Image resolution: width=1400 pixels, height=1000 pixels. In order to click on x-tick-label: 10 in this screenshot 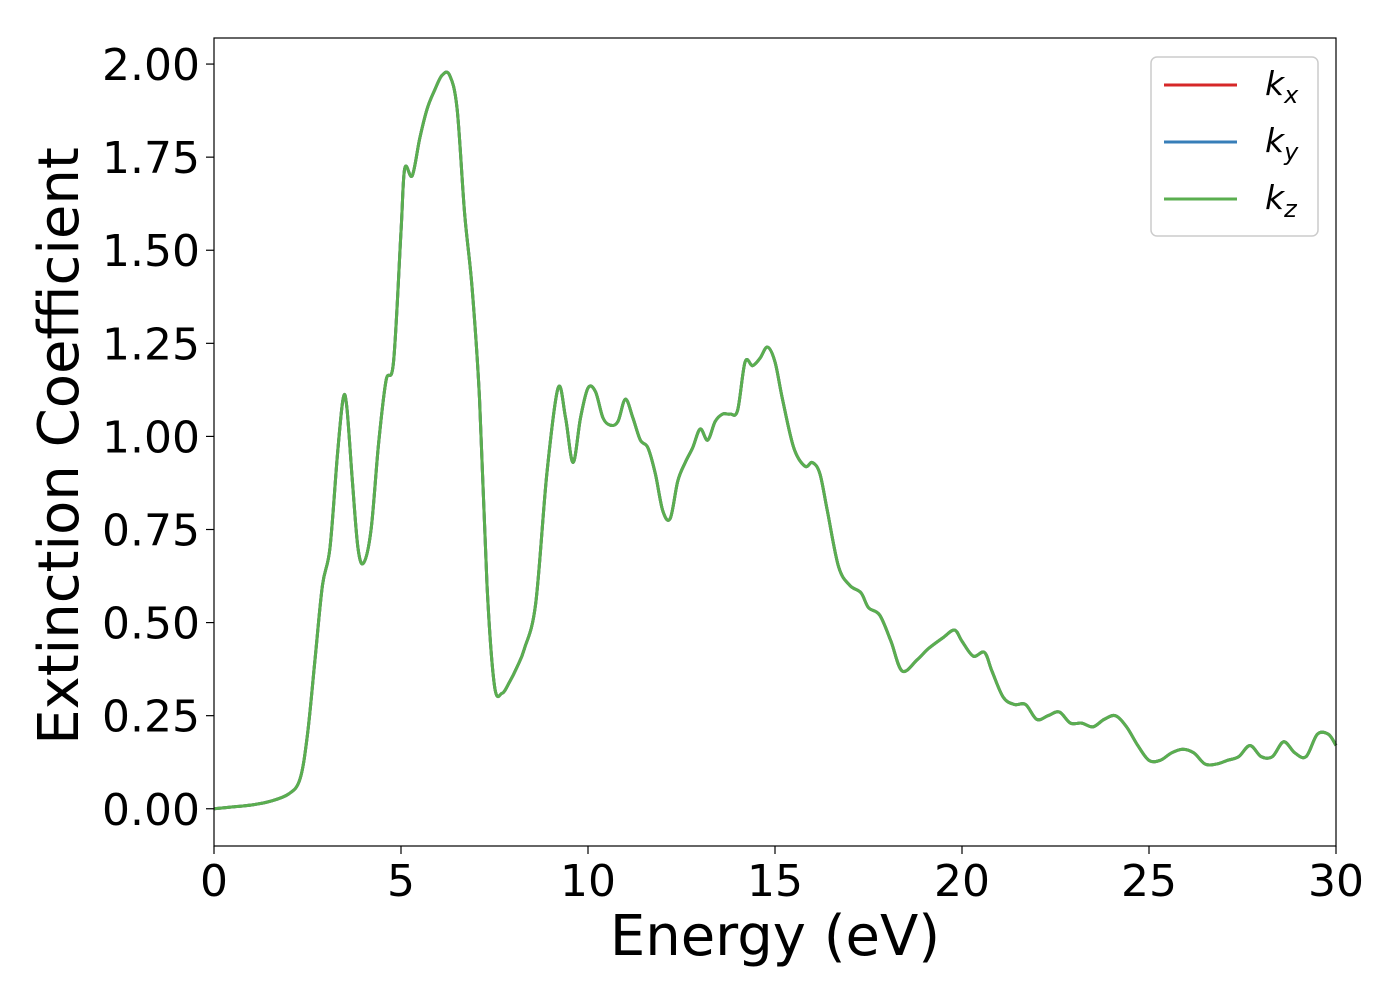, I will do `click(588, 881)`.